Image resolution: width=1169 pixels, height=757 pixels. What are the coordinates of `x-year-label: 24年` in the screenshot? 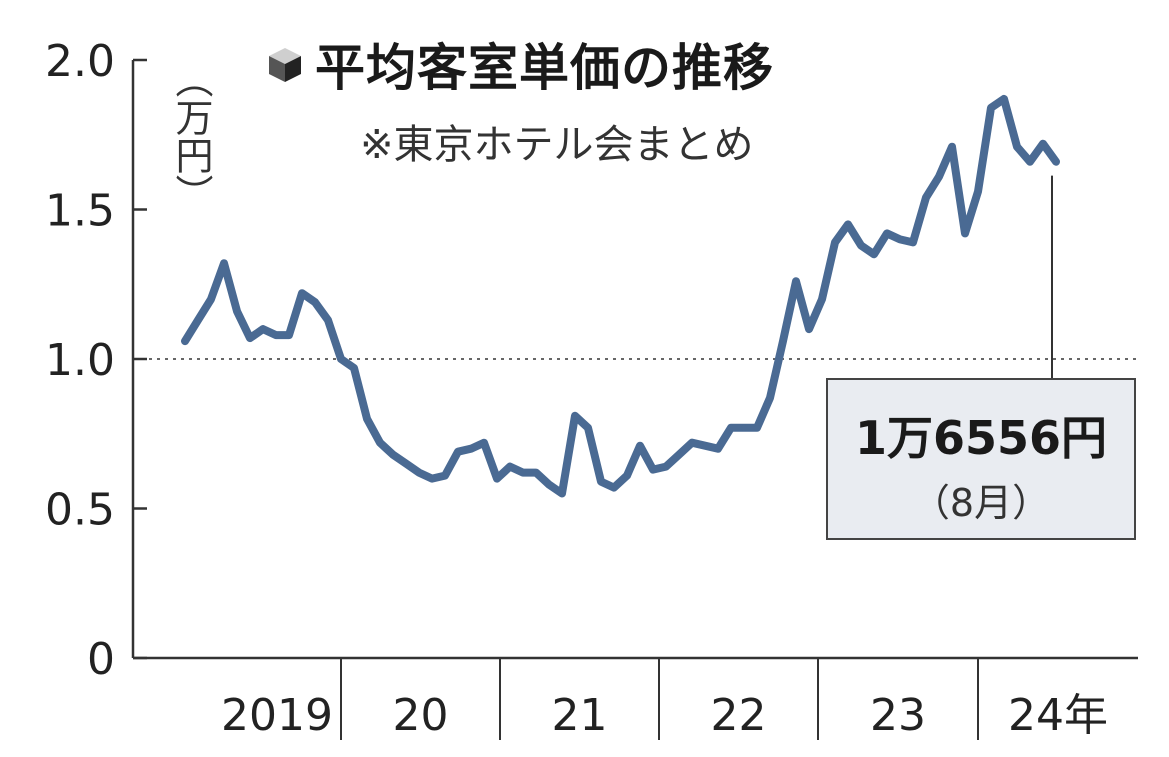 It's located at (1058, 715).